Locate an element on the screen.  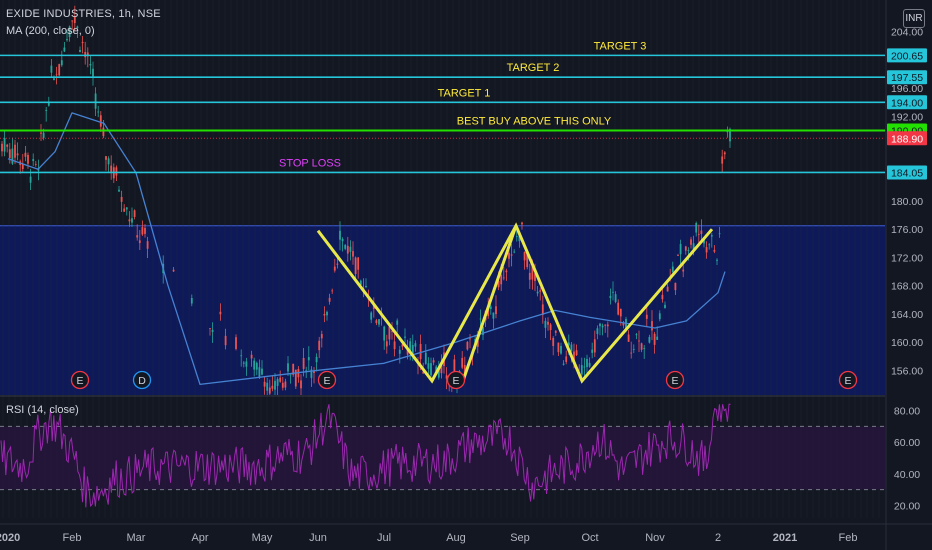
axis-price-badge-text: 184.05 is located at coordinates (907, 173).